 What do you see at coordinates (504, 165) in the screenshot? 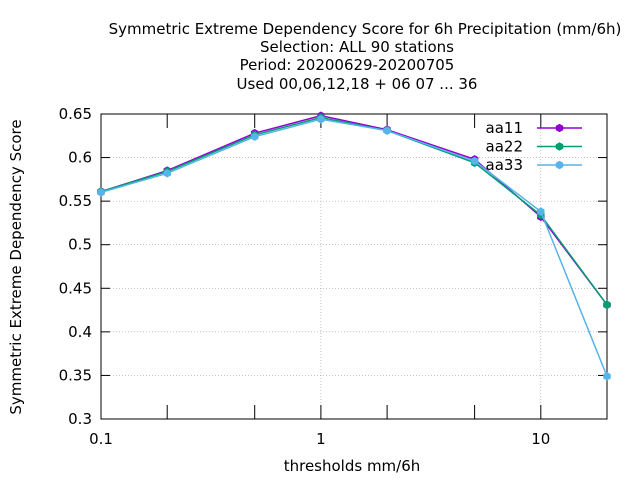
I see `legend-label-aa33: aa33` at bounding box center [504, 165].